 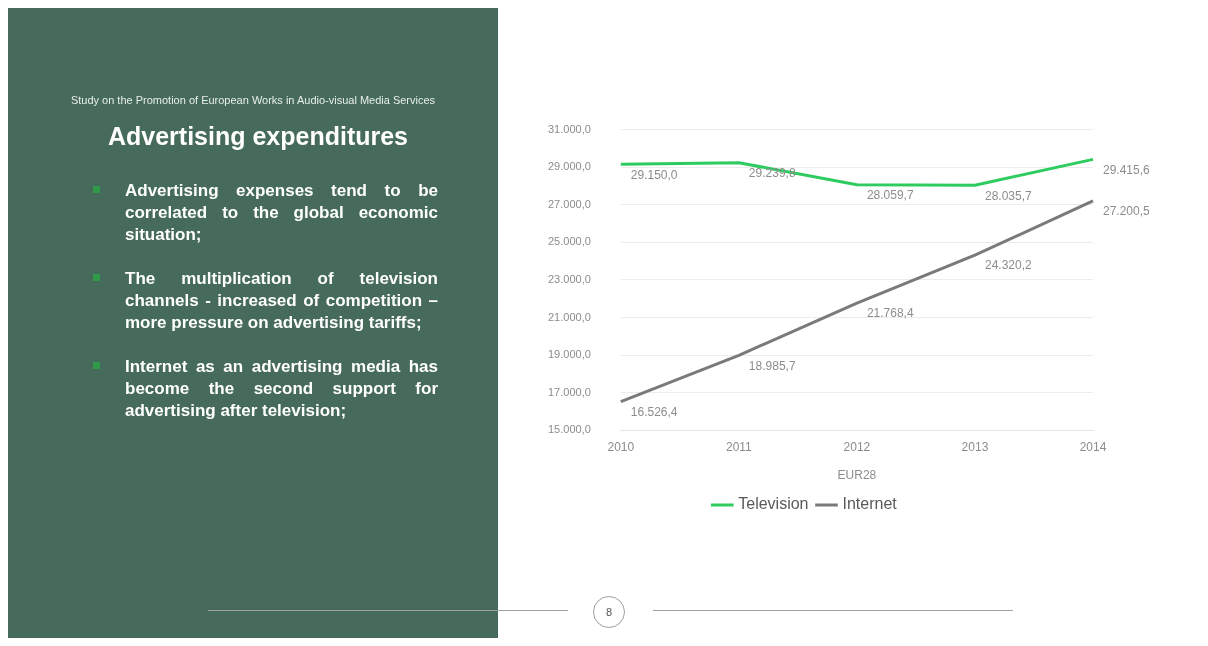 I want to click on data-label: 29.415,6, so click(x=1127, y=169).